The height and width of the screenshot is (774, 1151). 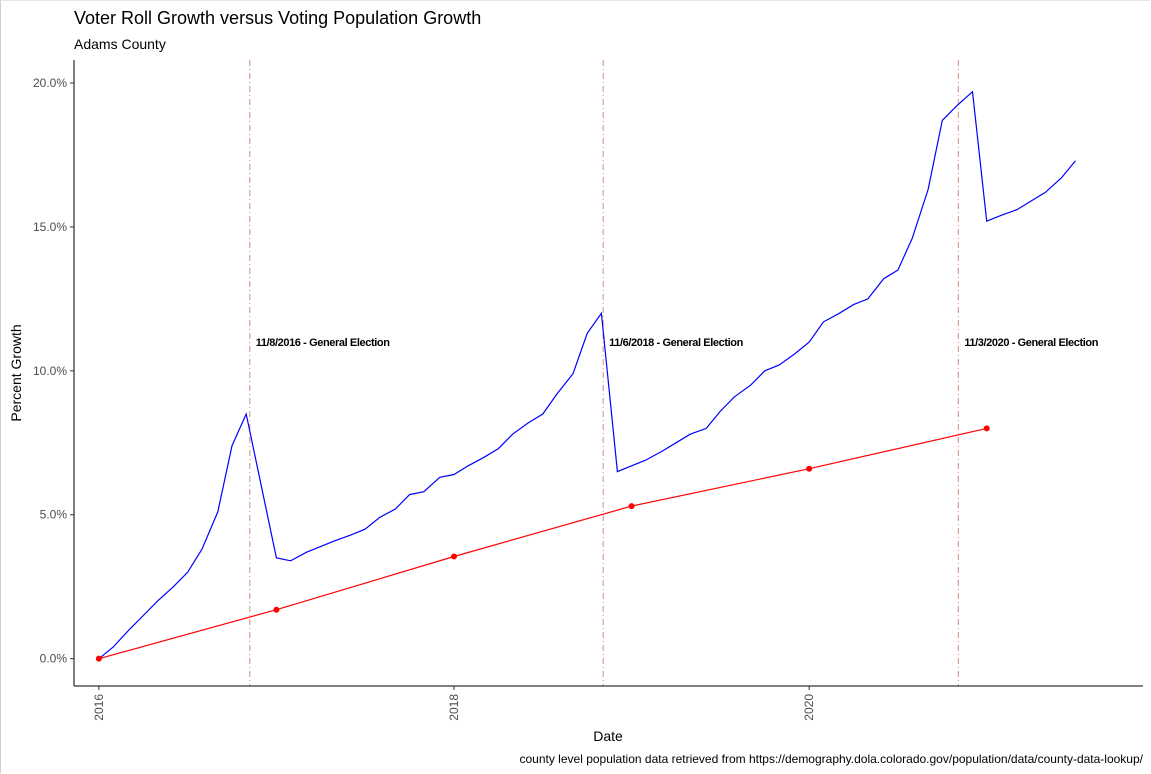 I want to click on x-tick-label-2016: 2016, so click(x=99, y=707).